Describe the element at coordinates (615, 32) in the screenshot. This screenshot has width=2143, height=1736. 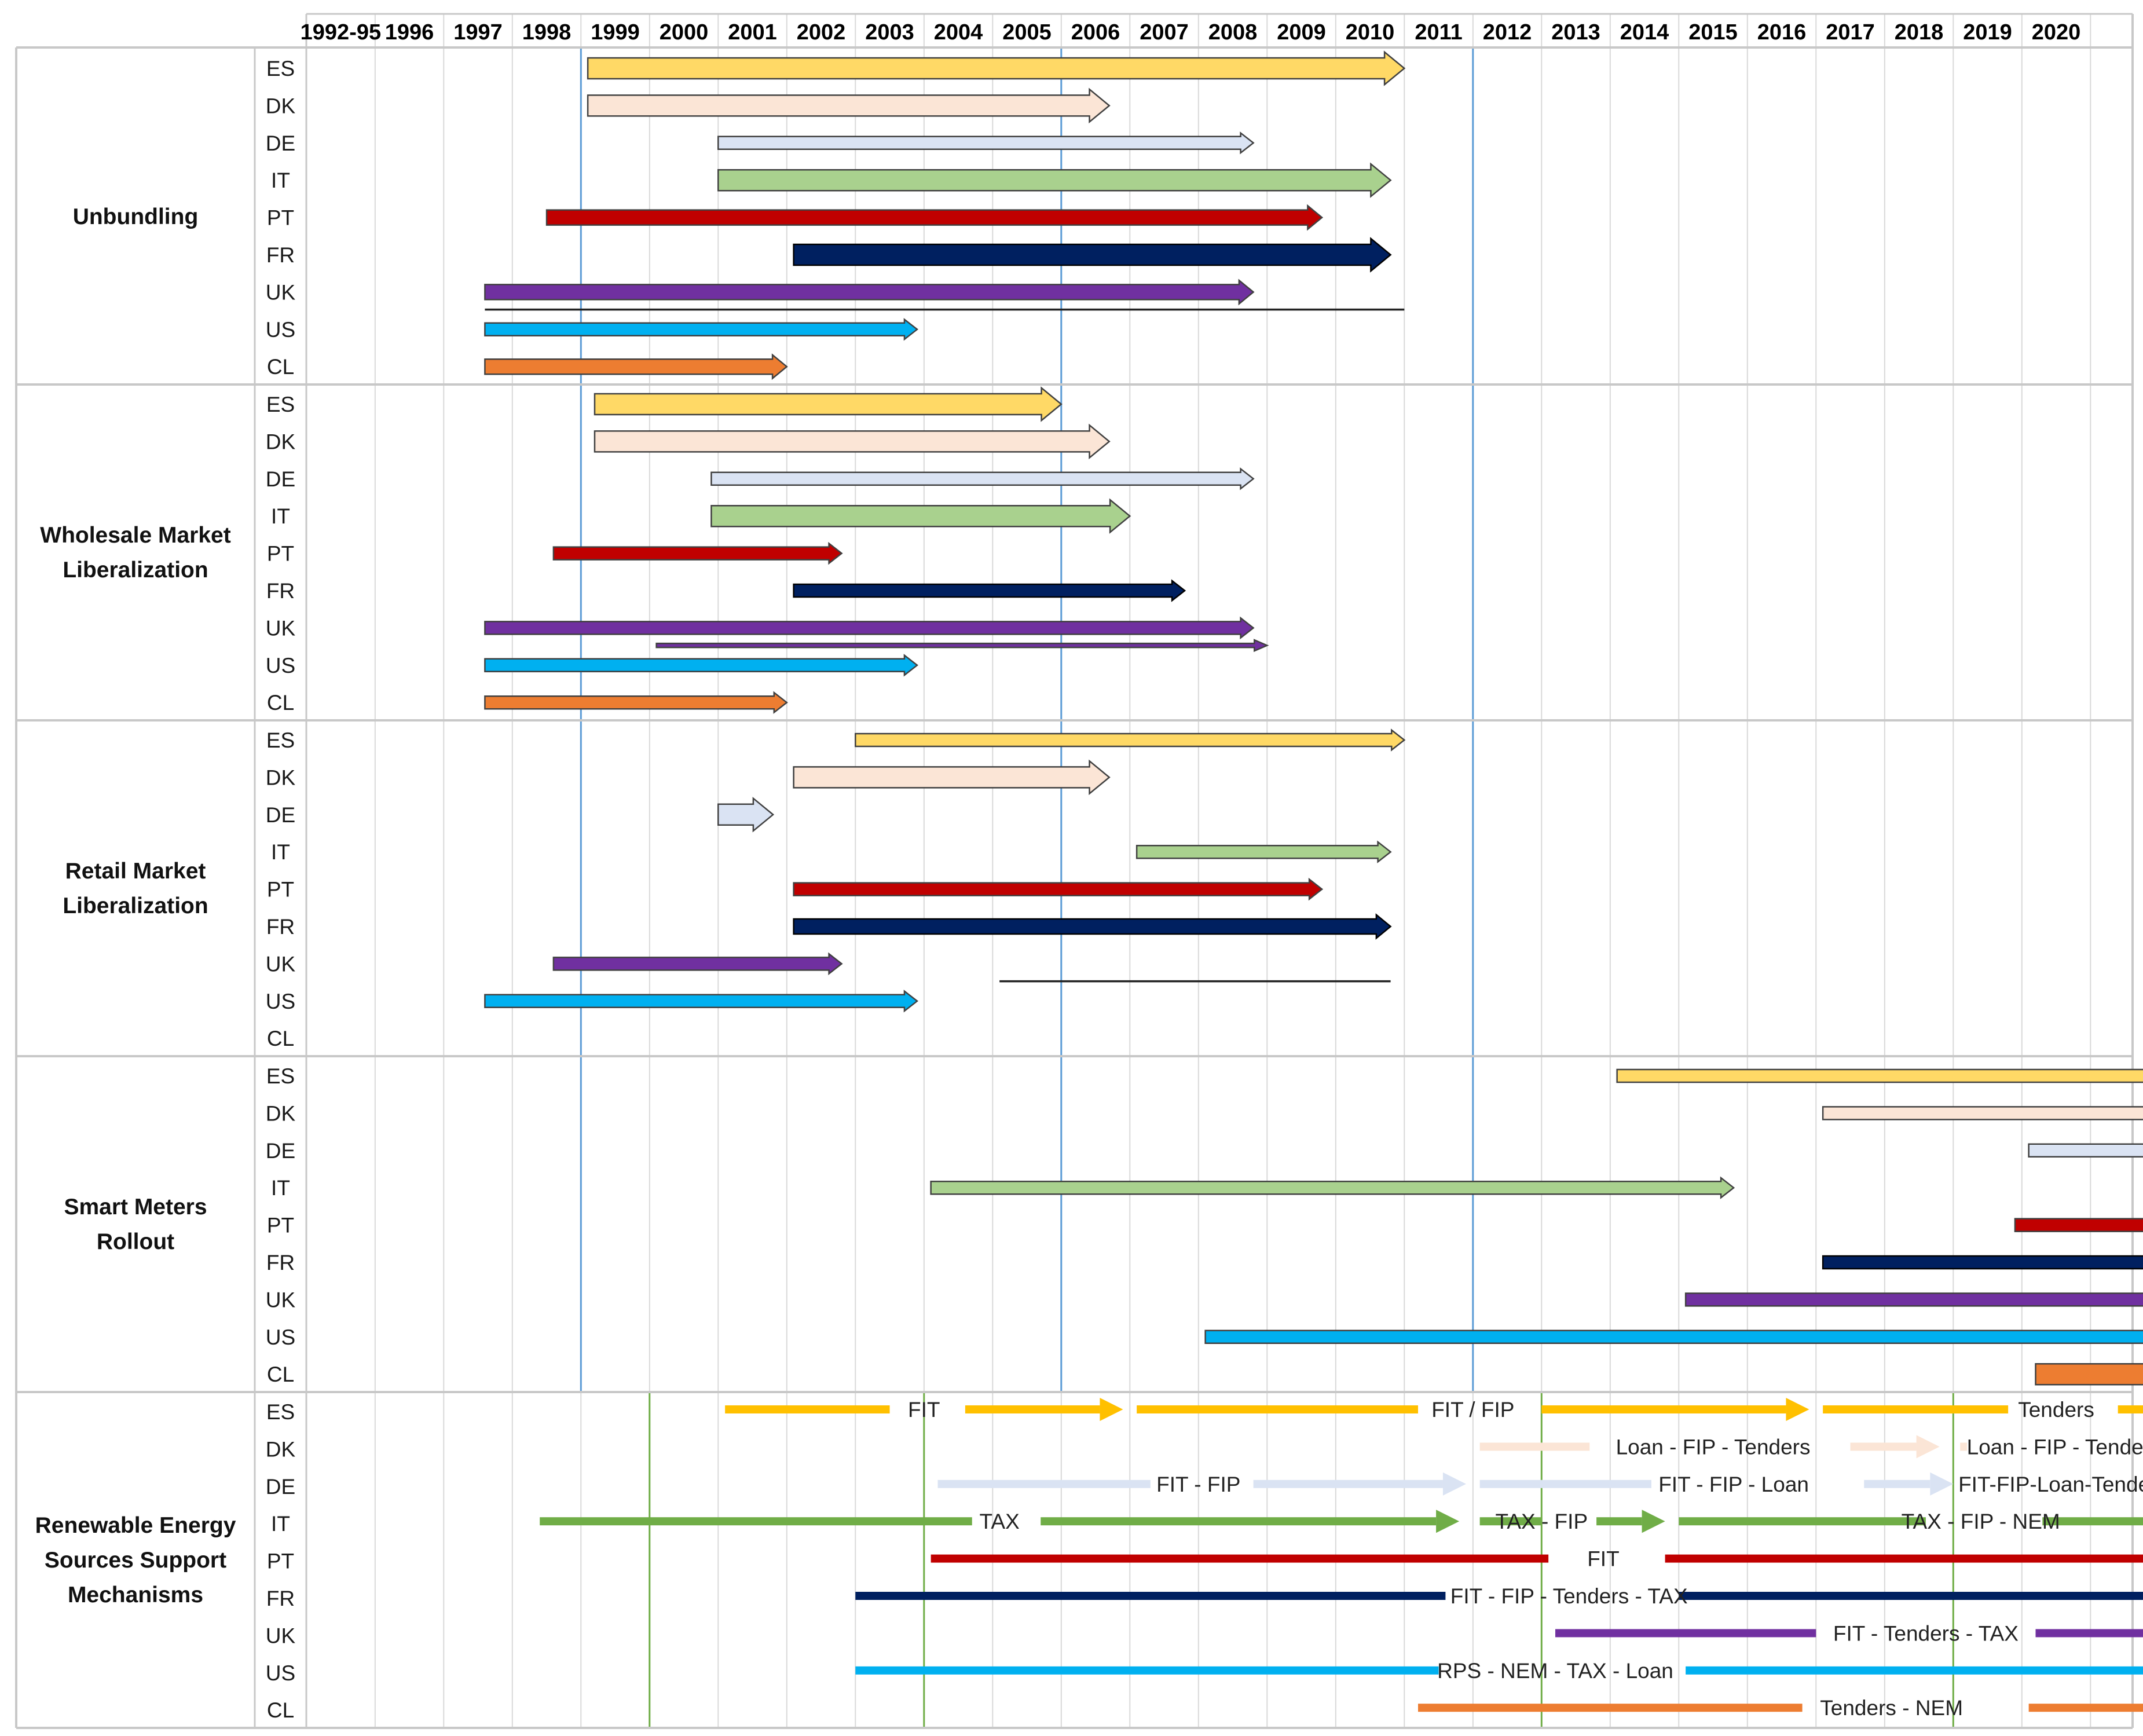
I see `year-label: 1999` at that location.